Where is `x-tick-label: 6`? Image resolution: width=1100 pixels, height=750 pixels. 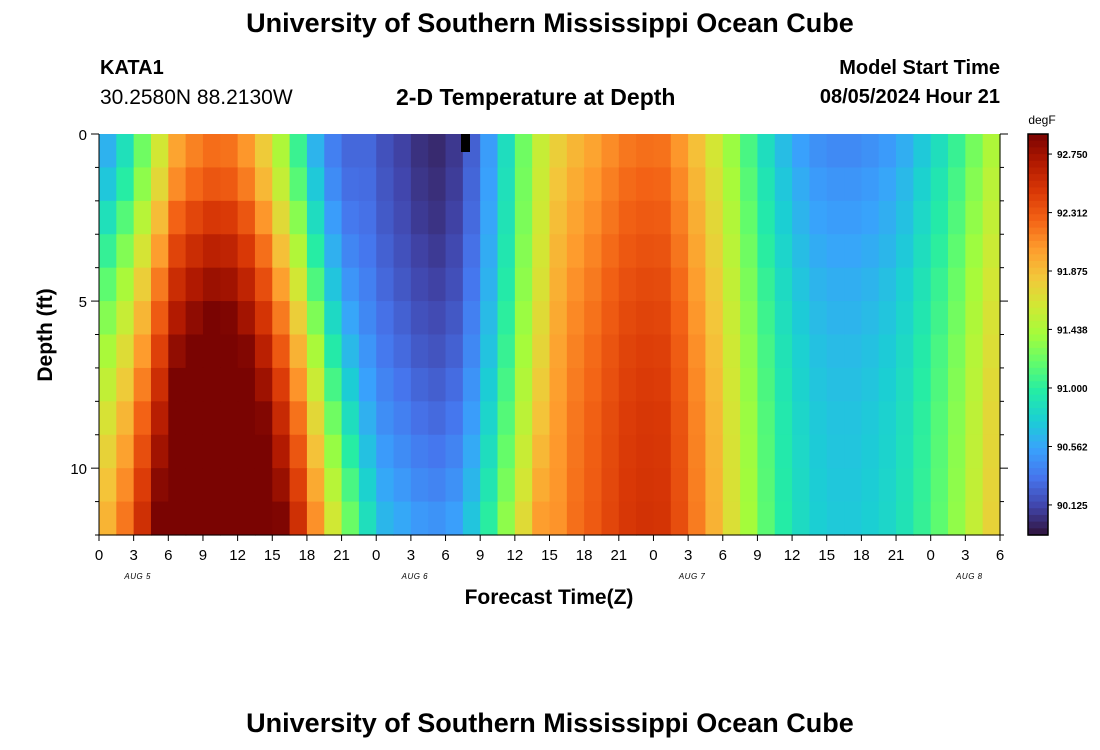 x-tick-label: 6 is located at coordinates (1000, 555).